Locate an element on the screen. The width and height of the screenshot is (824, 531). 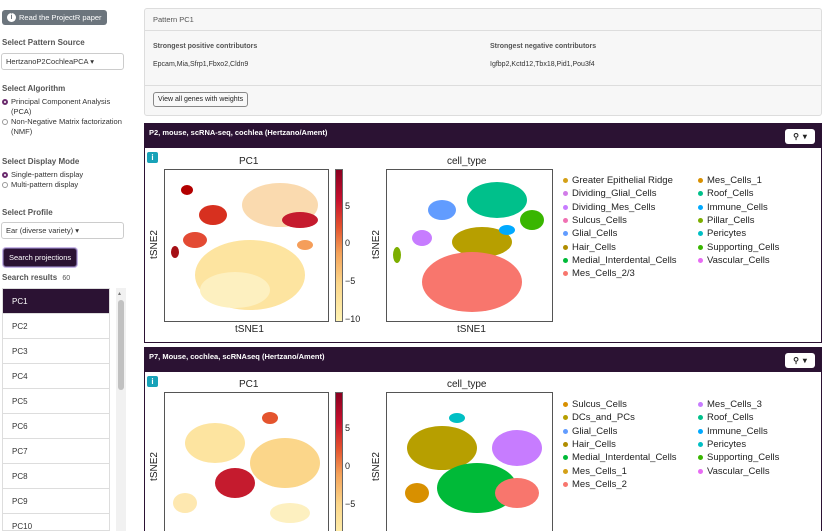
profile-title: Select Profile is located at coordinates (27, 212).